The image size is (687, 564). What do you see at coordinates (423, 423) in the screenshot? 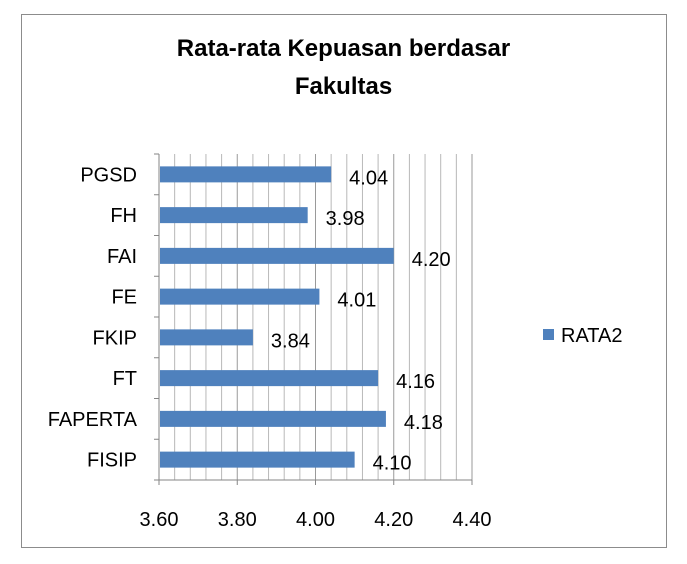
I see `data-label: 4.18` at bounding box center [423, 423].